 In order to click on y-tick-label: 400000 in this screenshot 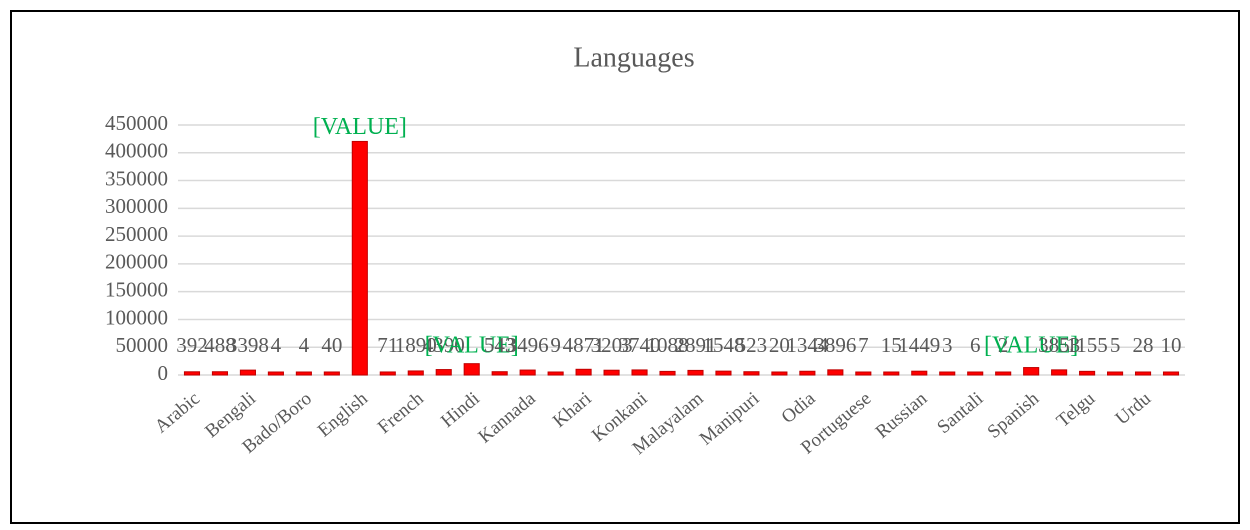, I will do `click(136, 151)`.